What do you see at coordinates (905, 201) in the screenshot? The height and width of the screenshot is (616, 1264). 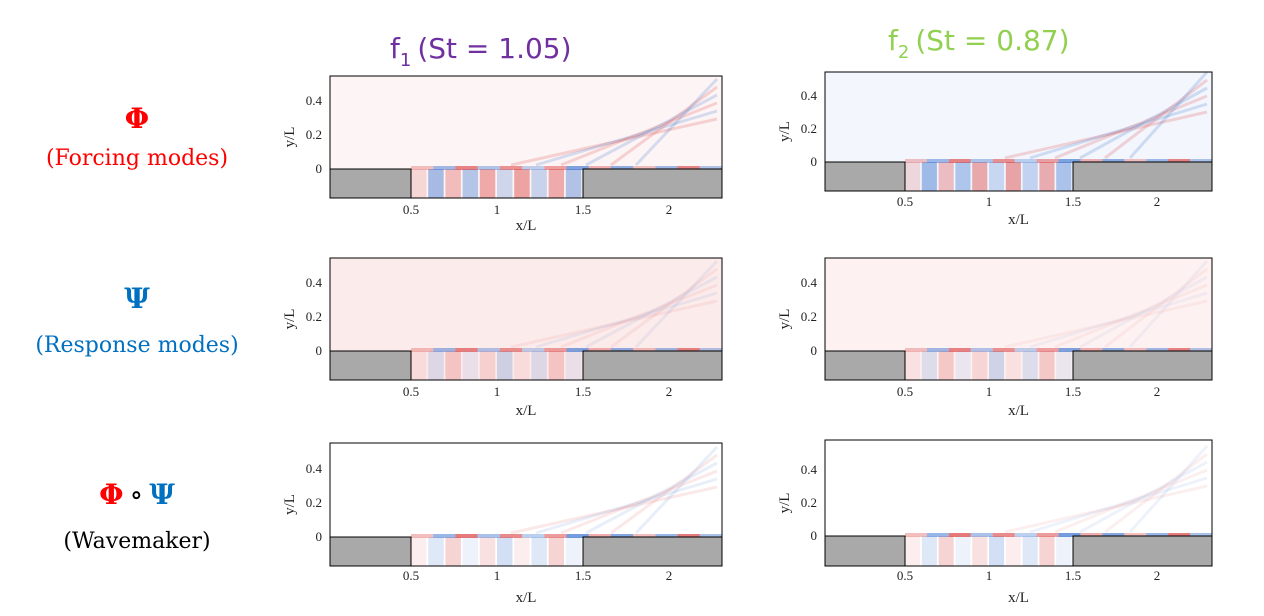 I see `x-tick-label: 0.5` at bounding box center [905, 201].